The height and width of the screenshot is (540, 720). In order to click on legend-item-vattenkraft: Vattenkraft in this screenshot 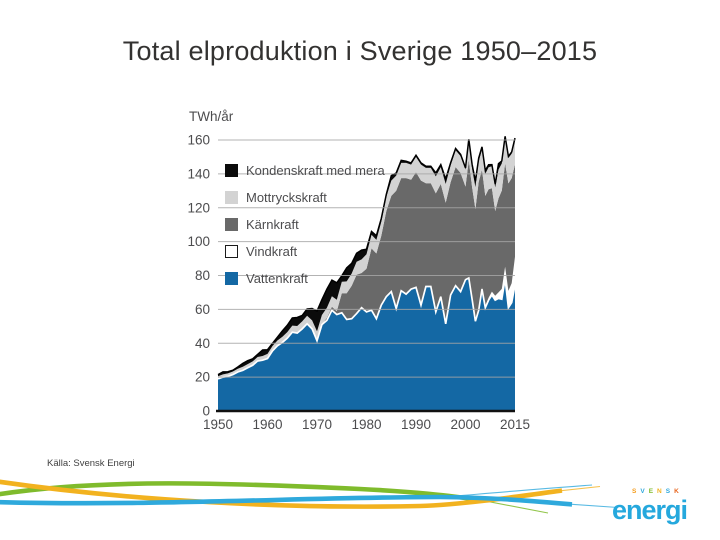, I will do `click(266, 278)`.